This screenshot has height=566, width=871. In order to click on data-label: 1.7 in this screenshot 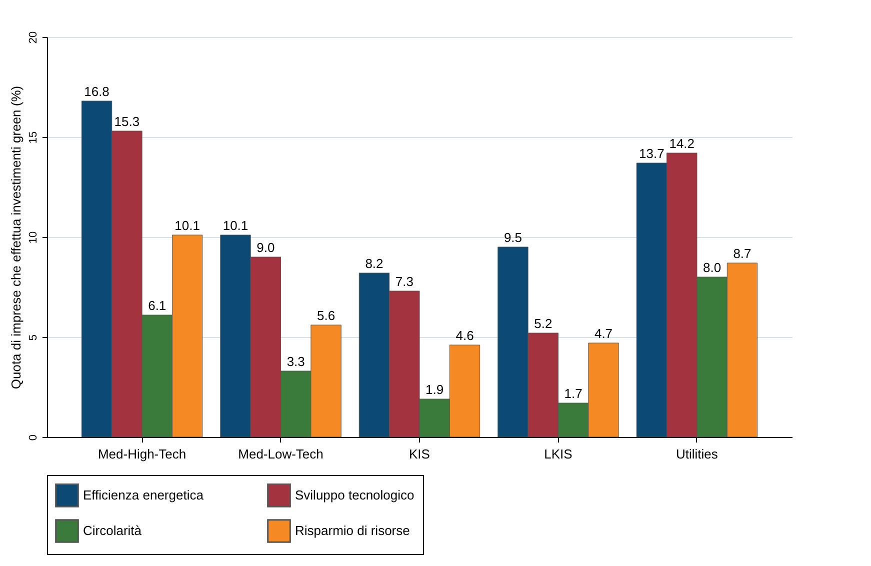, I will do `click(573, 393)`.